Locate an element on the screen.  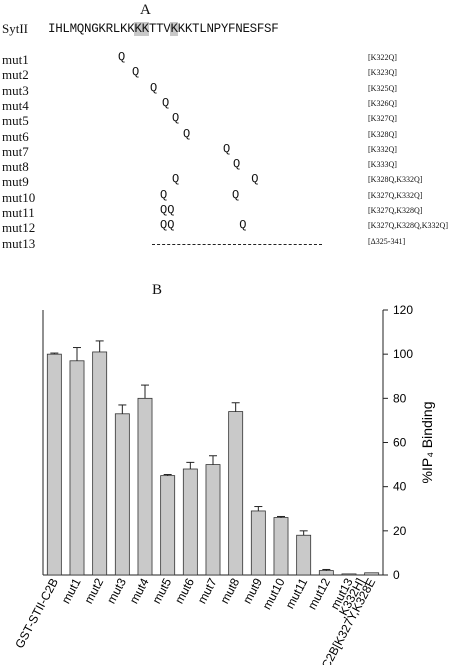
mutation-description: [K322Q] is located at coordinates (382, 57).